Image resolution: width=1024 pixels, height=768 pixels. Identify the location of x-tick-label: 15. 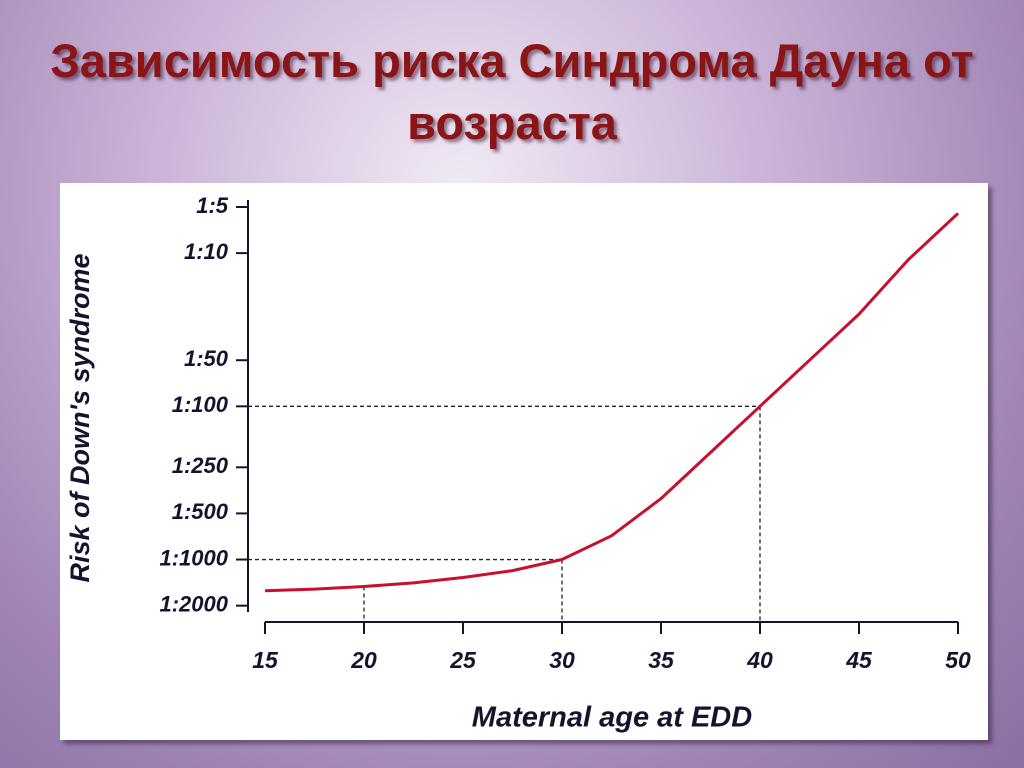
(265, 660).